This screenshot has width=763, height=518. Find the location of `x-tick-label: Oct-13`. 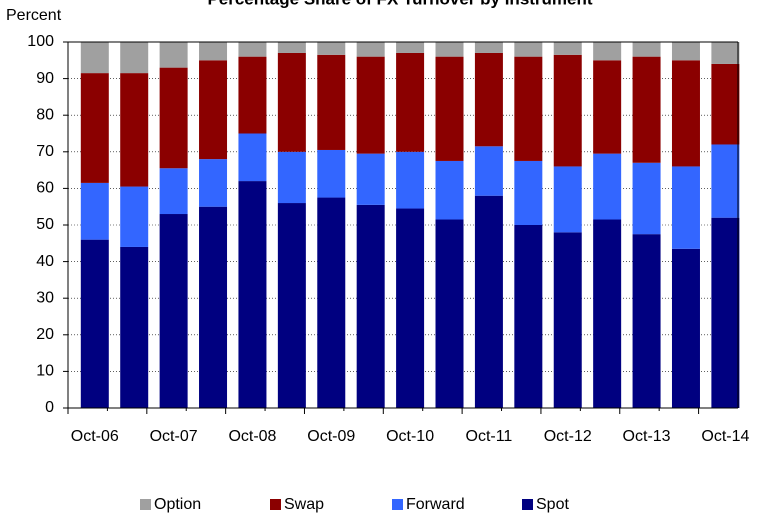

x-tick-label: Oct-13 is located at coordinates (647, 436).